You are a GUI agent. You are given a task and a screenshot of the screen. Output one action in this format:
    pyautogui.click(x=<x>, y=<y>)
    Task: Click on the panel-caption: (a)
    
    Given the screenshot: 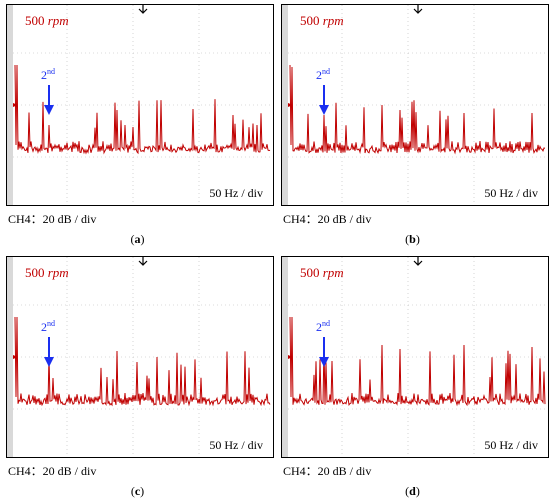 What is the action you would take?
    pyautogui.click(x=137, y=239)
    